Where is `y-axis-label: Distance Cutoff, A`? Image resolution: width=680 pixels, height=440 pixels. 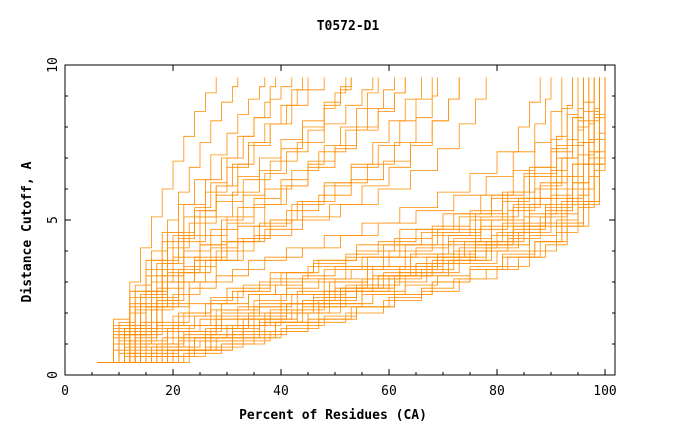 y-axis-label: Distance Cutoff, A is located at coordinates (27, 231).